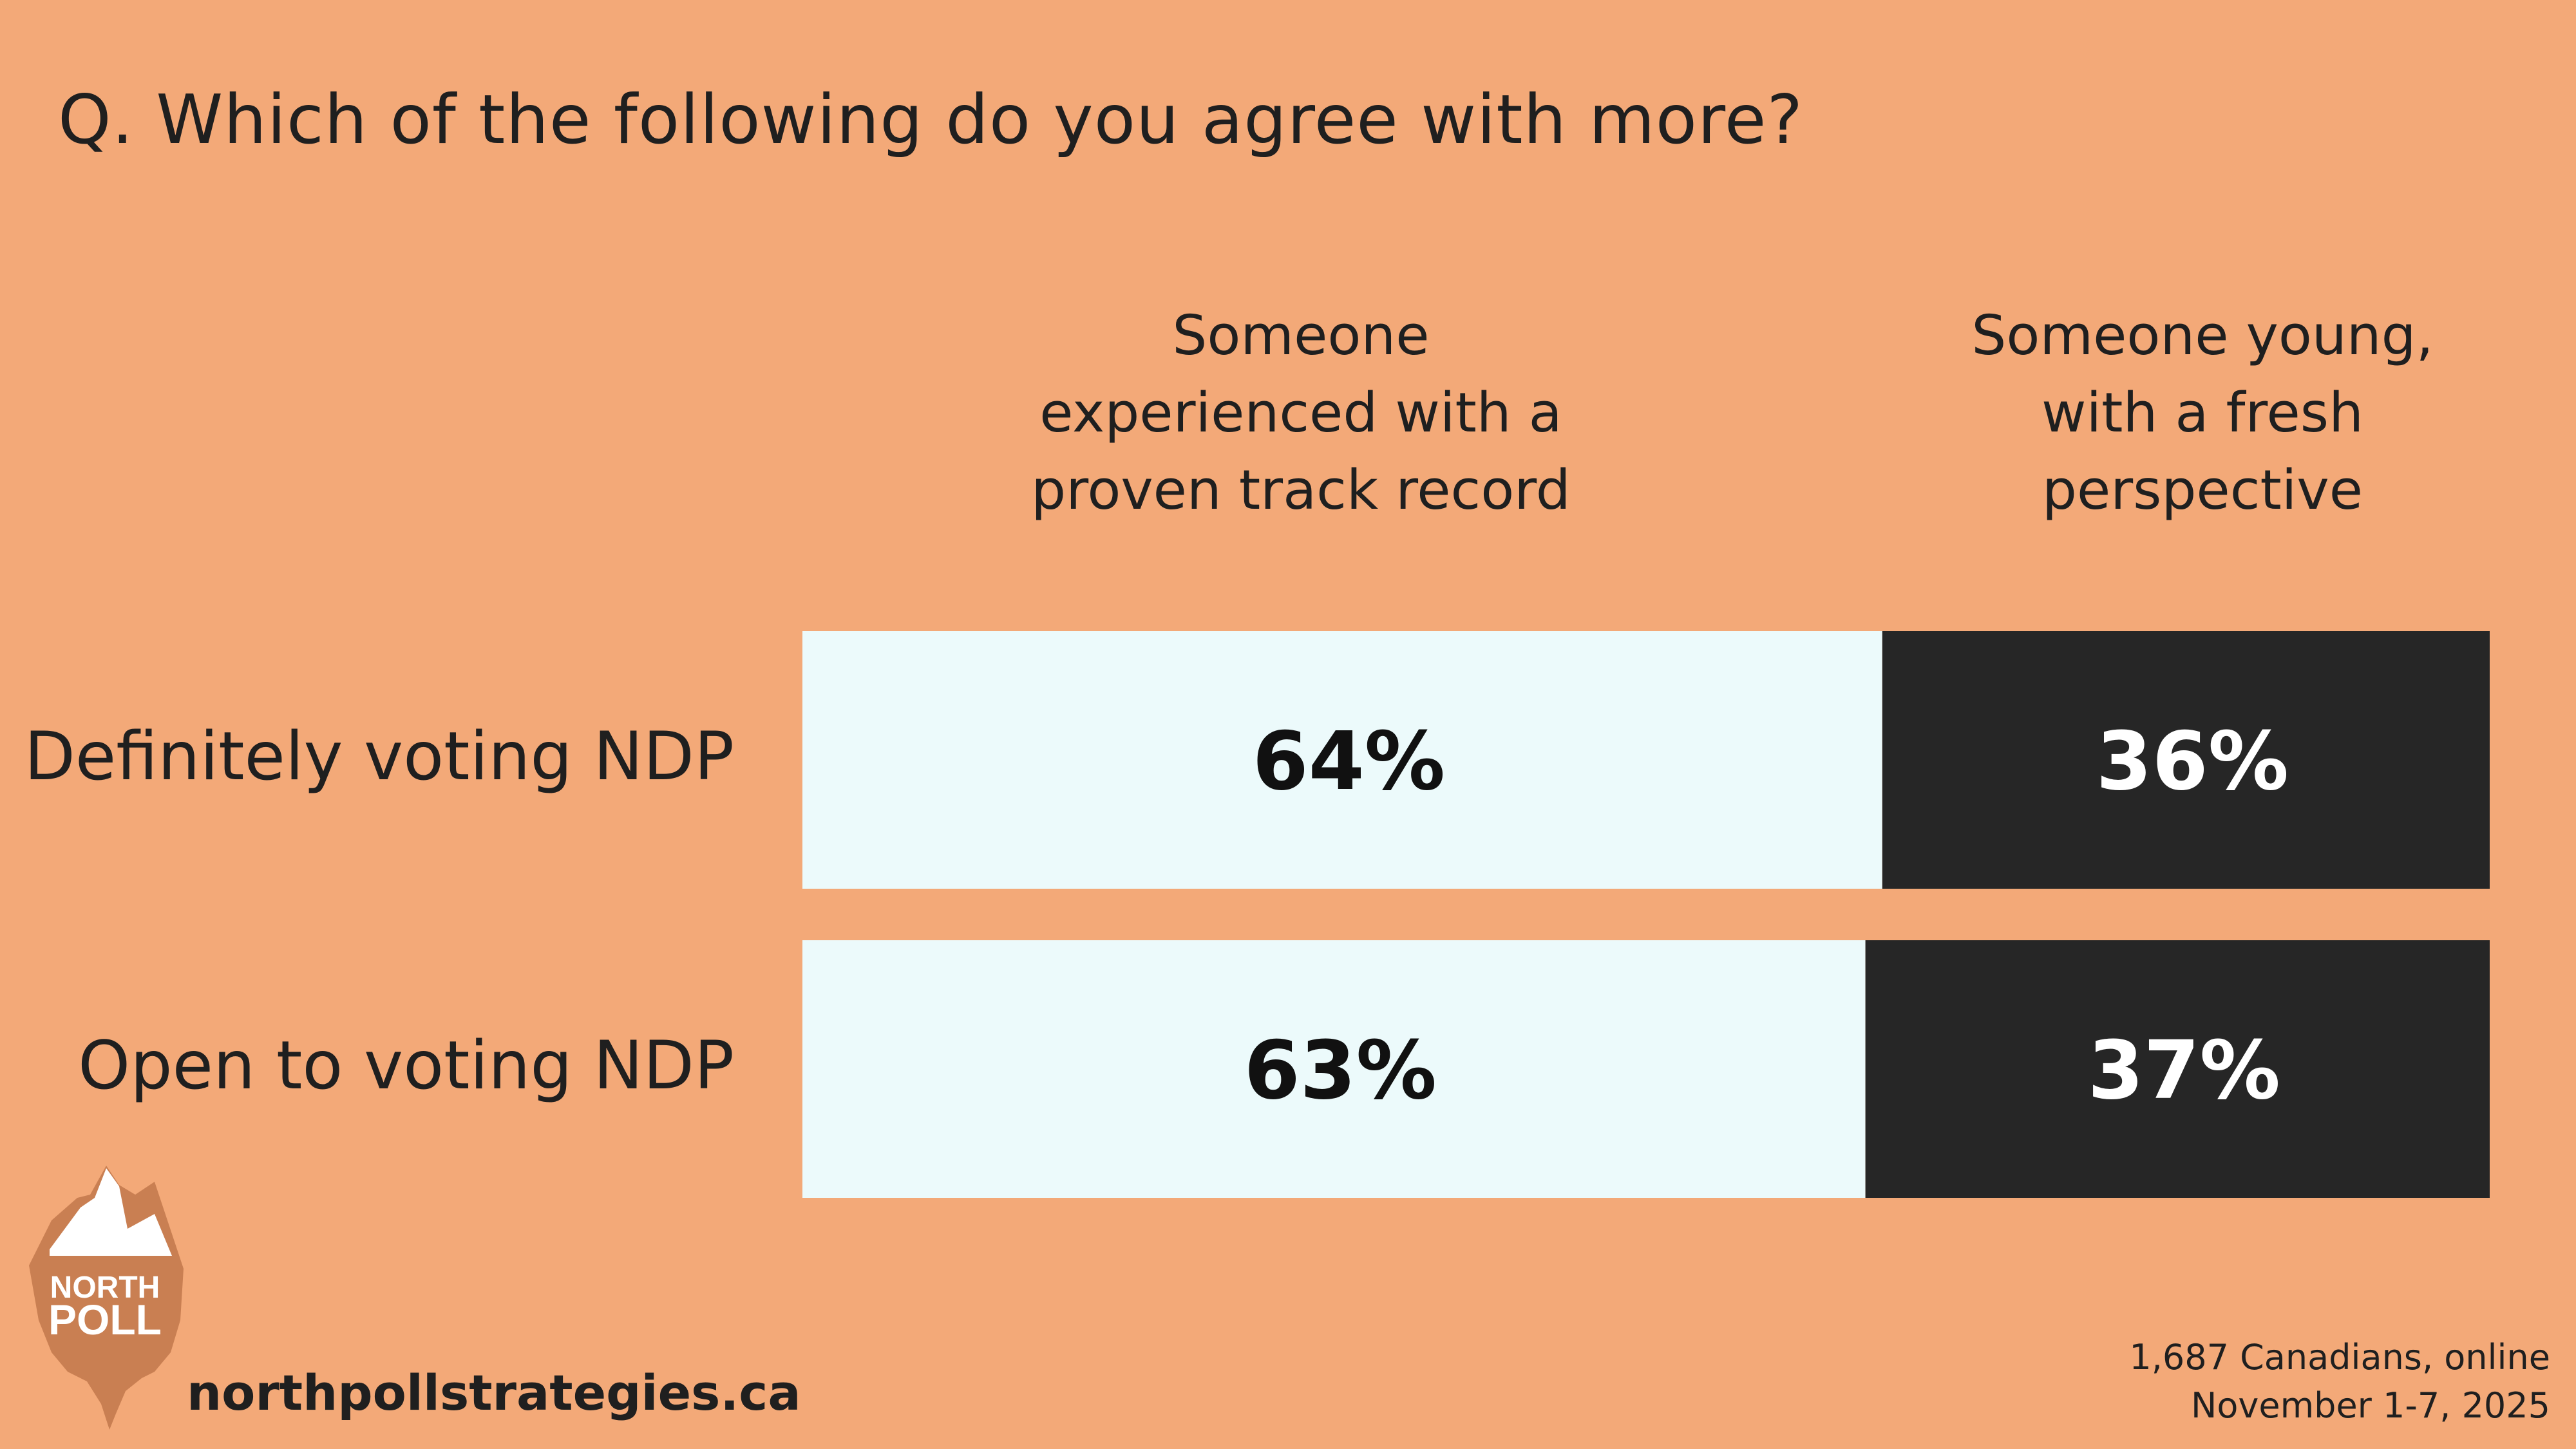 This screenshot has height=1449, width=2576. Describe the element at coordinates (2370, 1405) in the screenshot. I see `fieldwork-dates: November 1-7, 2025` at that location.